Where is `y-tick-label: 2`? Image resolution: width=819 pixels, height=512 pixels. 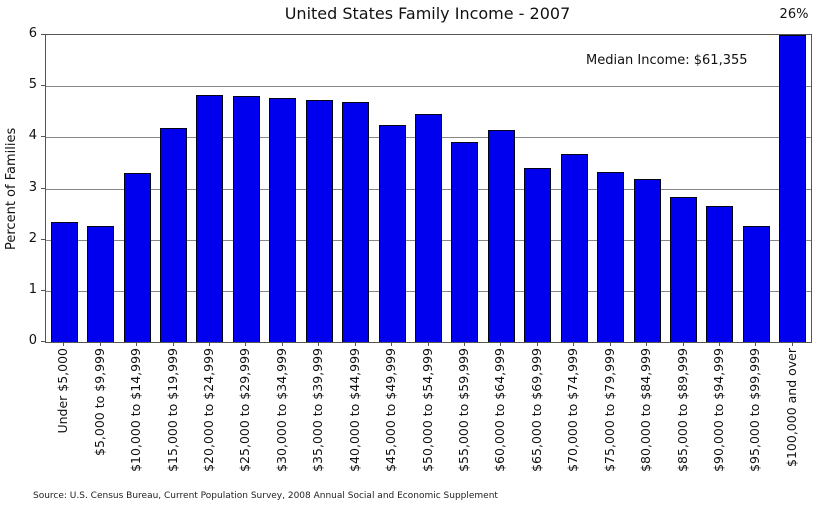 y-tick-label: 2 is located at coordinates (32, 238).